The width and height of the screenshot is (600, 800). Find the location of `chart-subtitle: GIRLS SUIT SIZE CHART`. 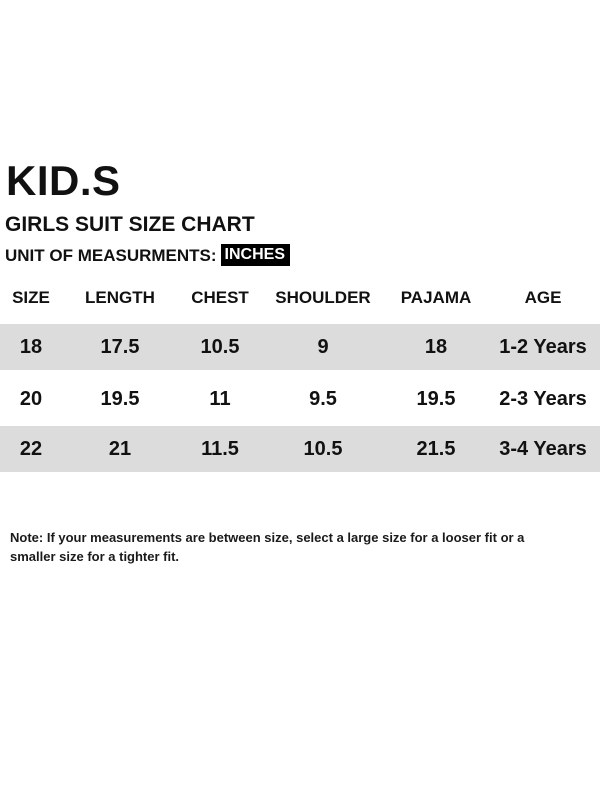

chart-subtitle: GIRLS SUIT SIZE CHART is located at coordinates (130, 224).